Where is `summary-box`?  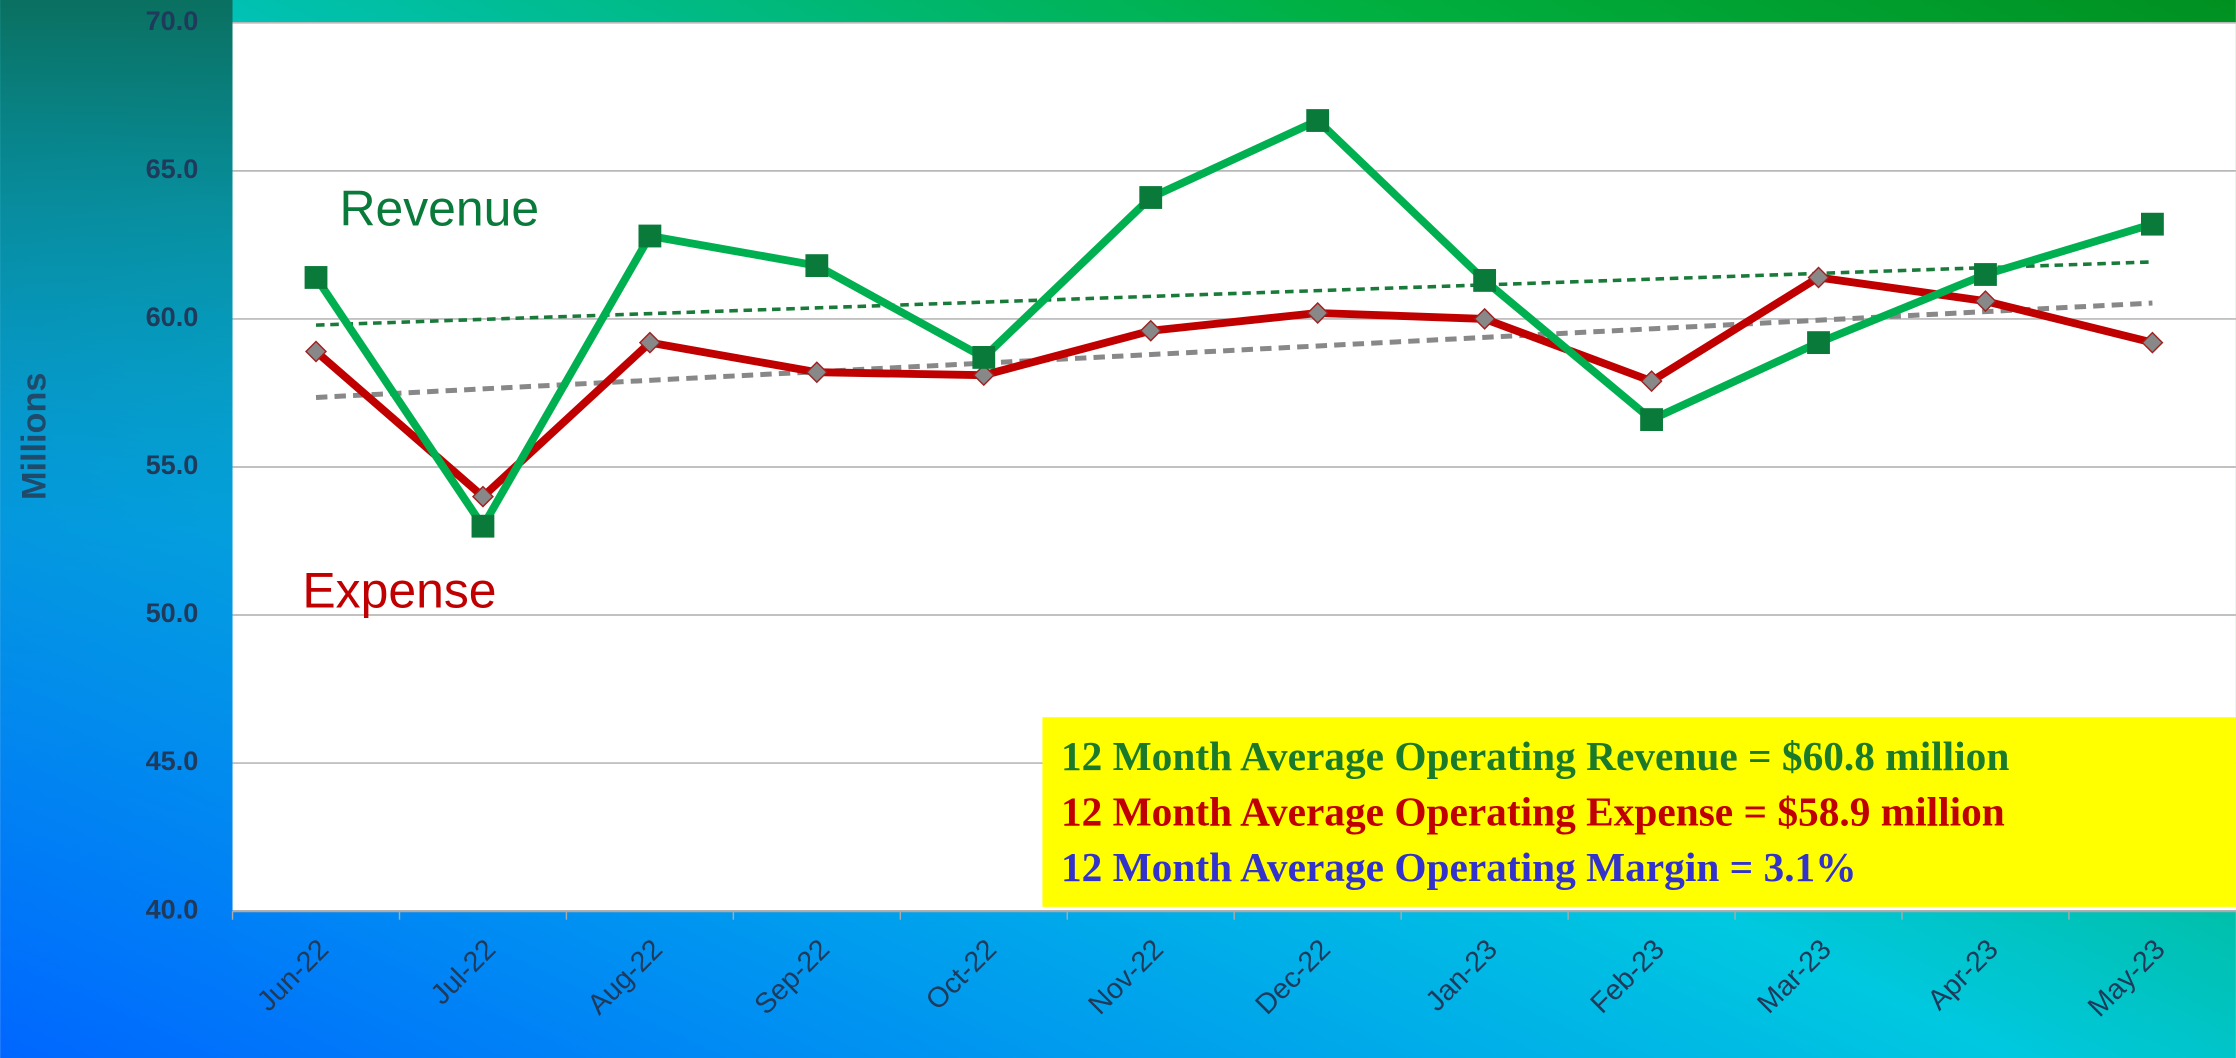 summary-box is located at coordinates (1639, 812).